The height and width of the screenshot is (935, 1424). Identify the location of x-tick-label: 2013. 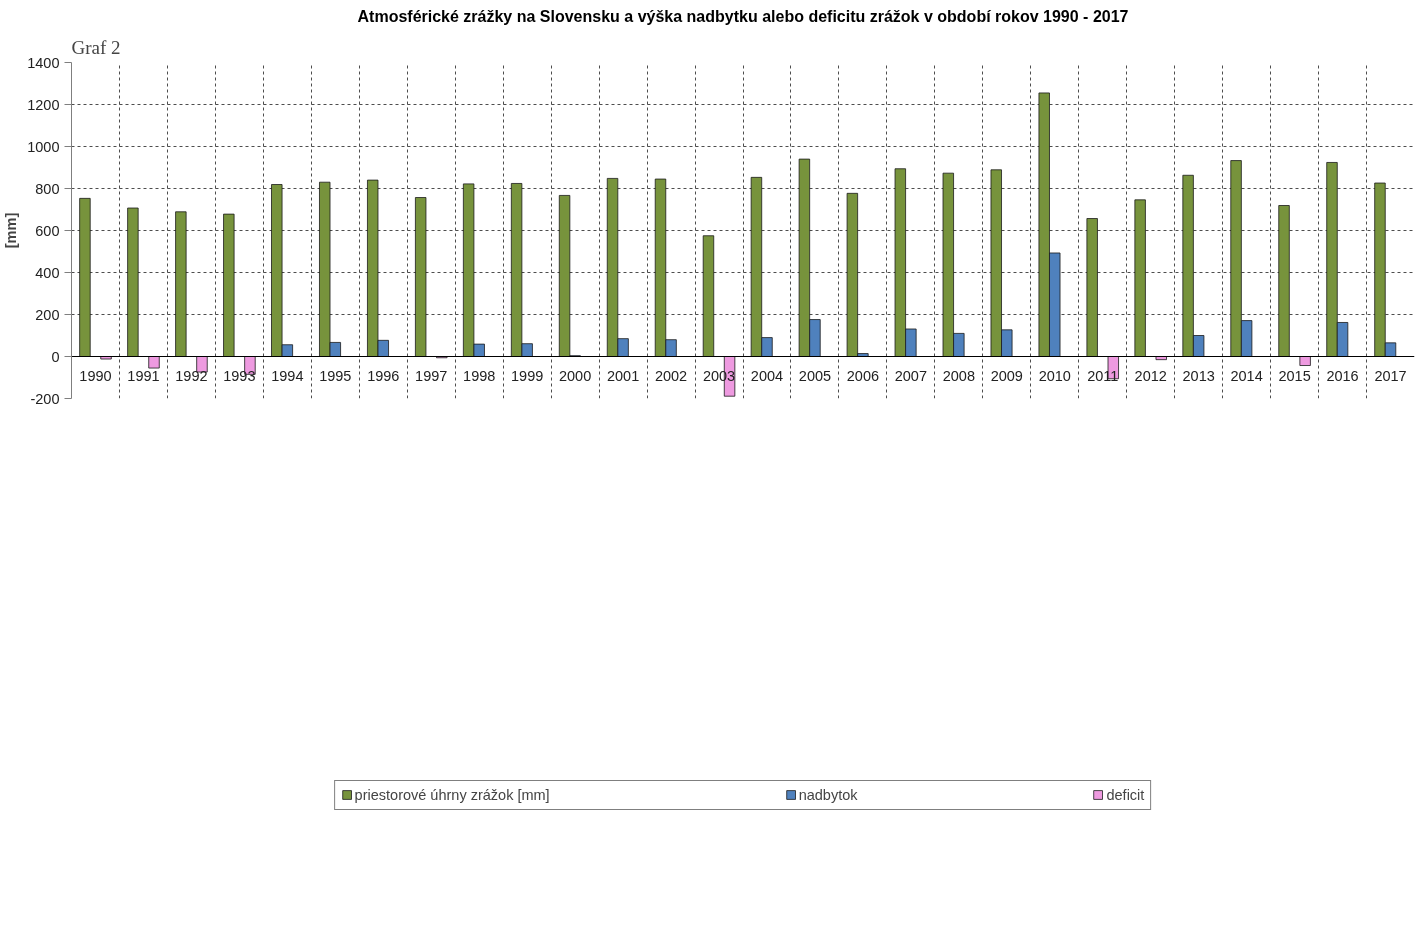
(1198, 375).